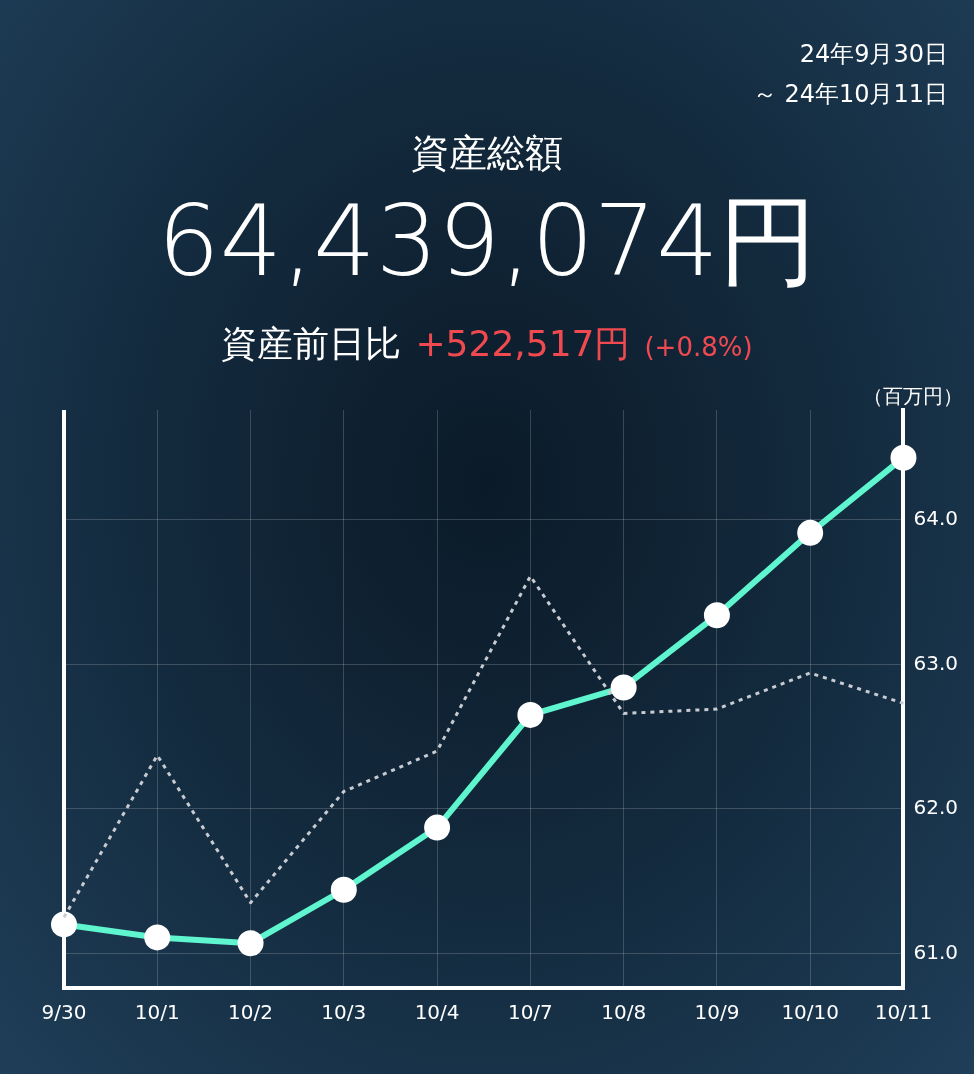  I want to click on x-tick-label: 10/2, so click(251, 1012).